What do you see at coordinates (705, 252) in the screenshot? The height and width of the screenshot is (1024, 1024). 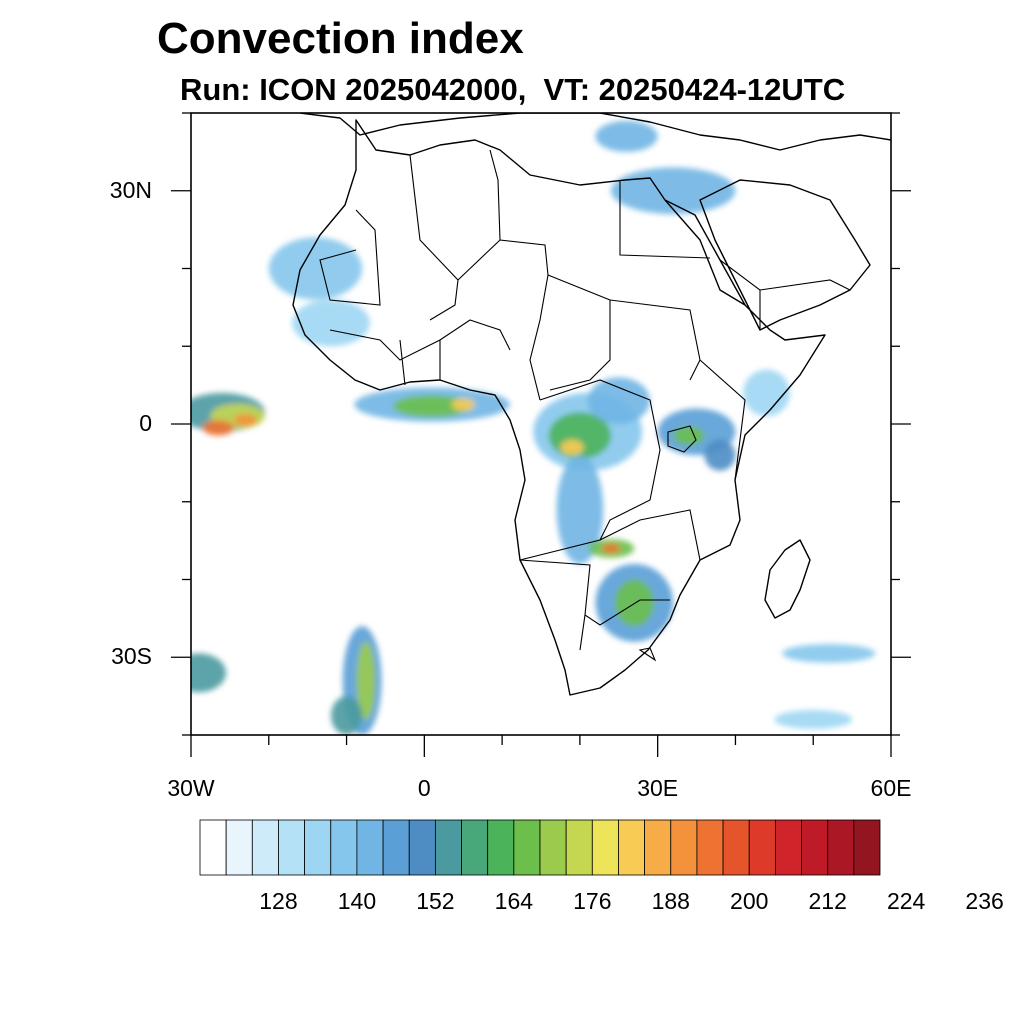 I see `red-sea-west` at bounding box center [705, 252].